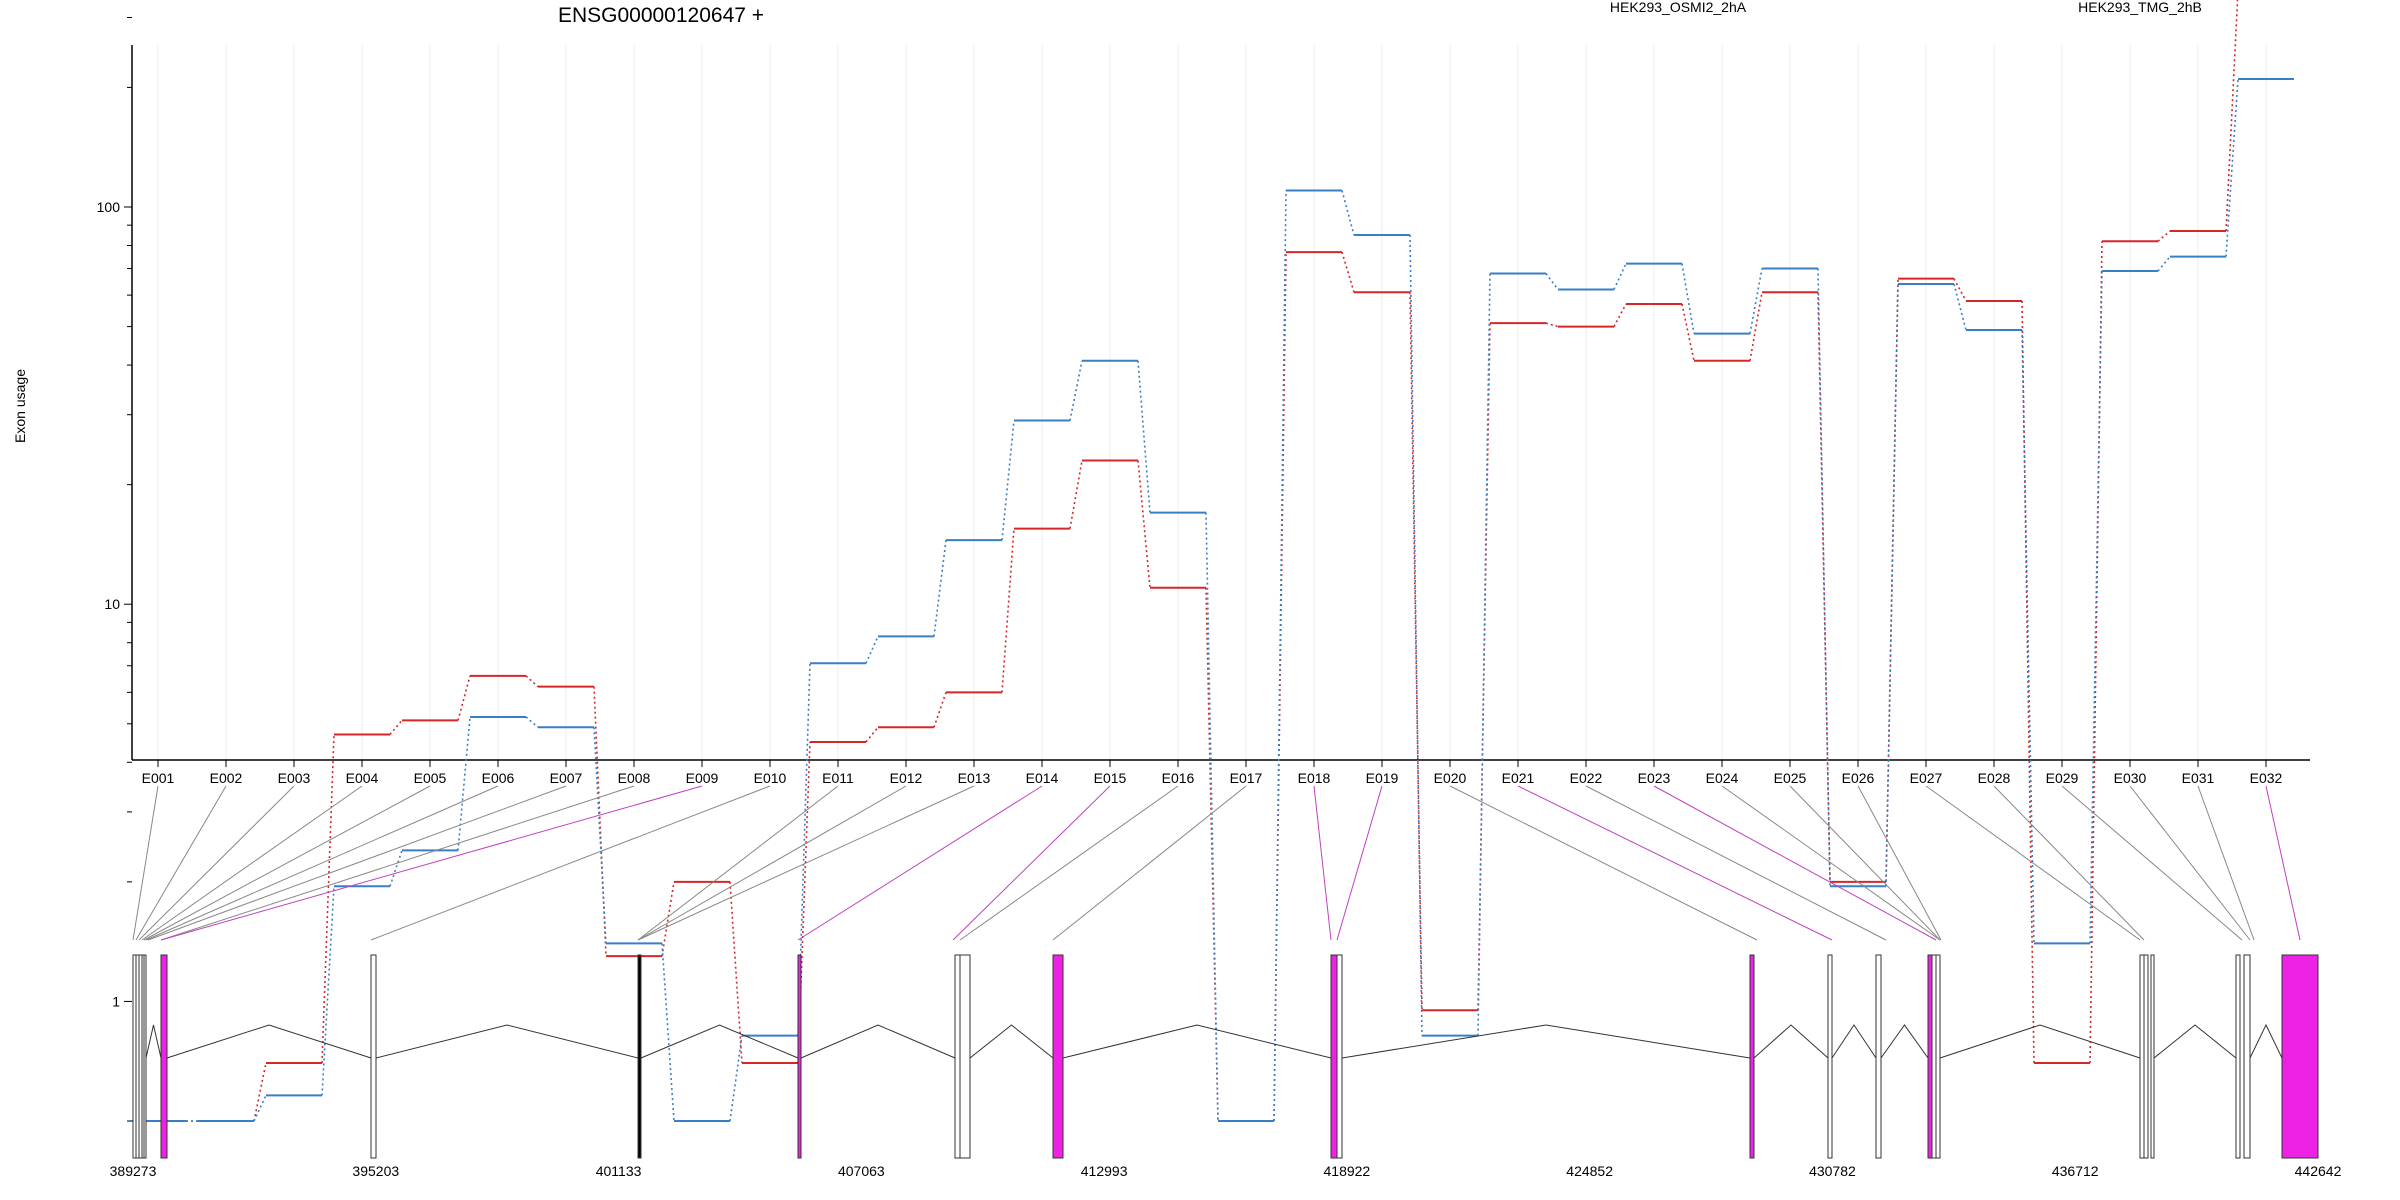 This screenshot has width=2400, height=1200. I want to click on genomic-tick-label: 442642, so click(2318, 1171).